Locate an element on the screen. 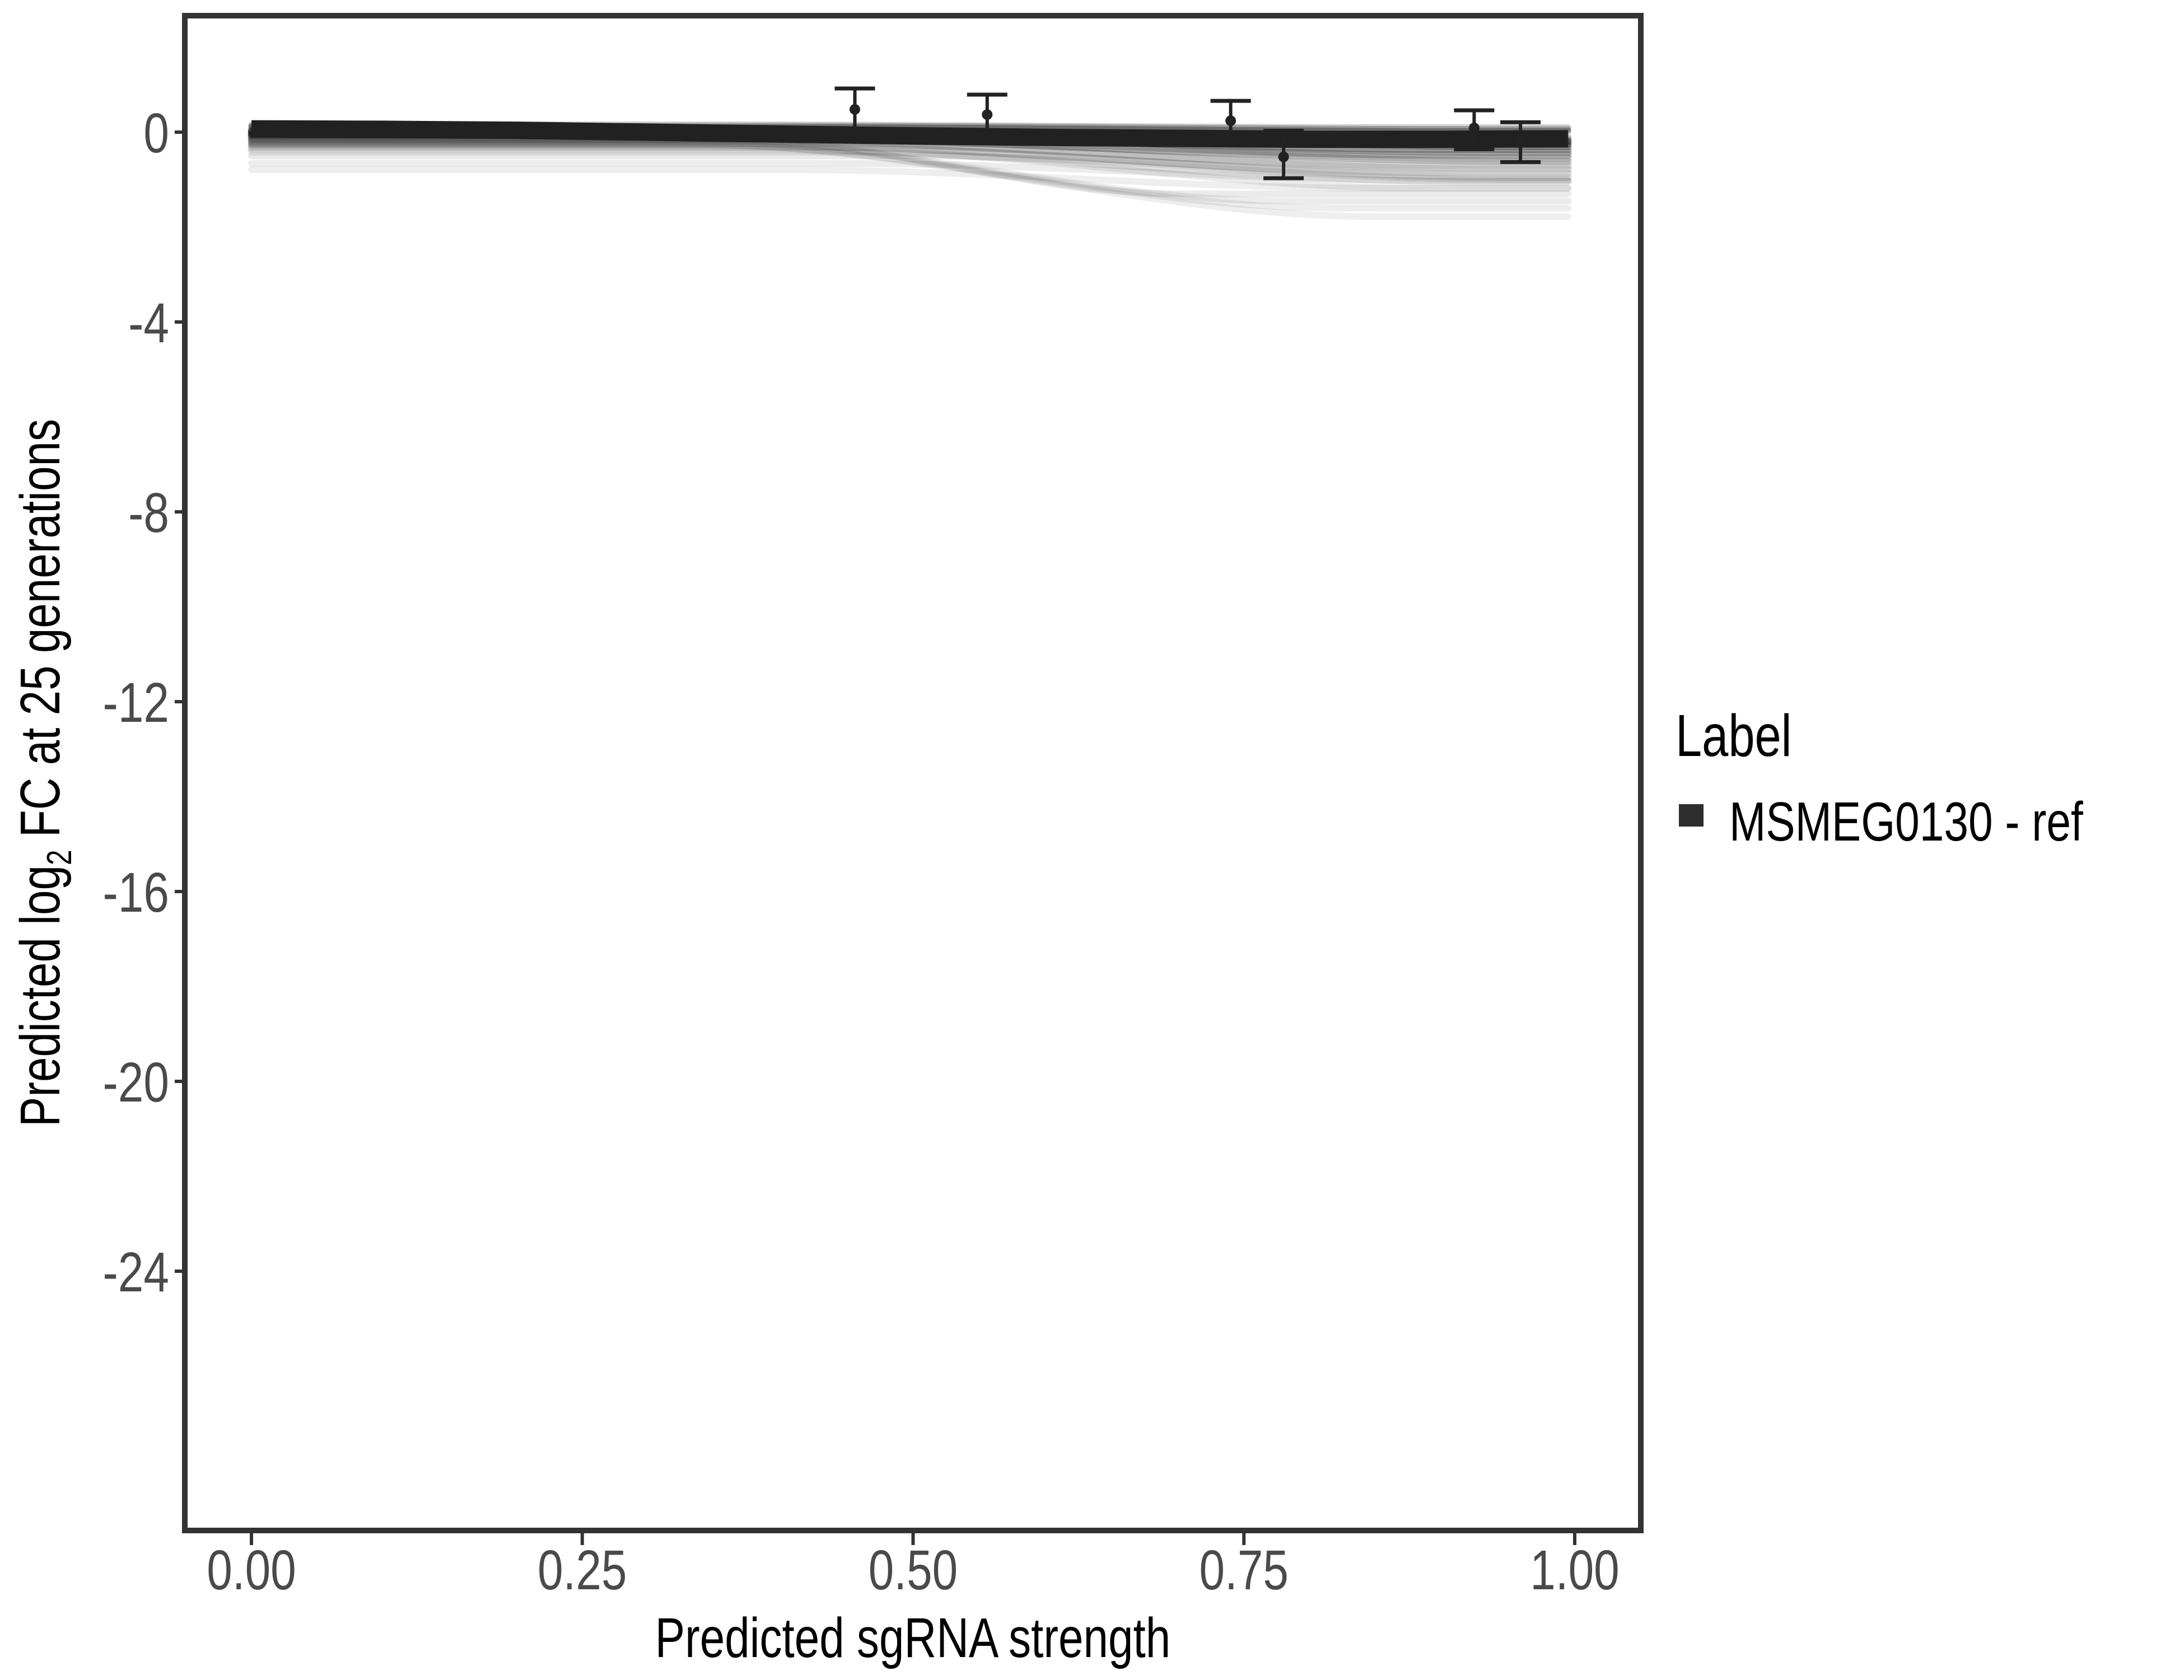  x-tick-label: 0.00 is located at coordinates (252, 1571).